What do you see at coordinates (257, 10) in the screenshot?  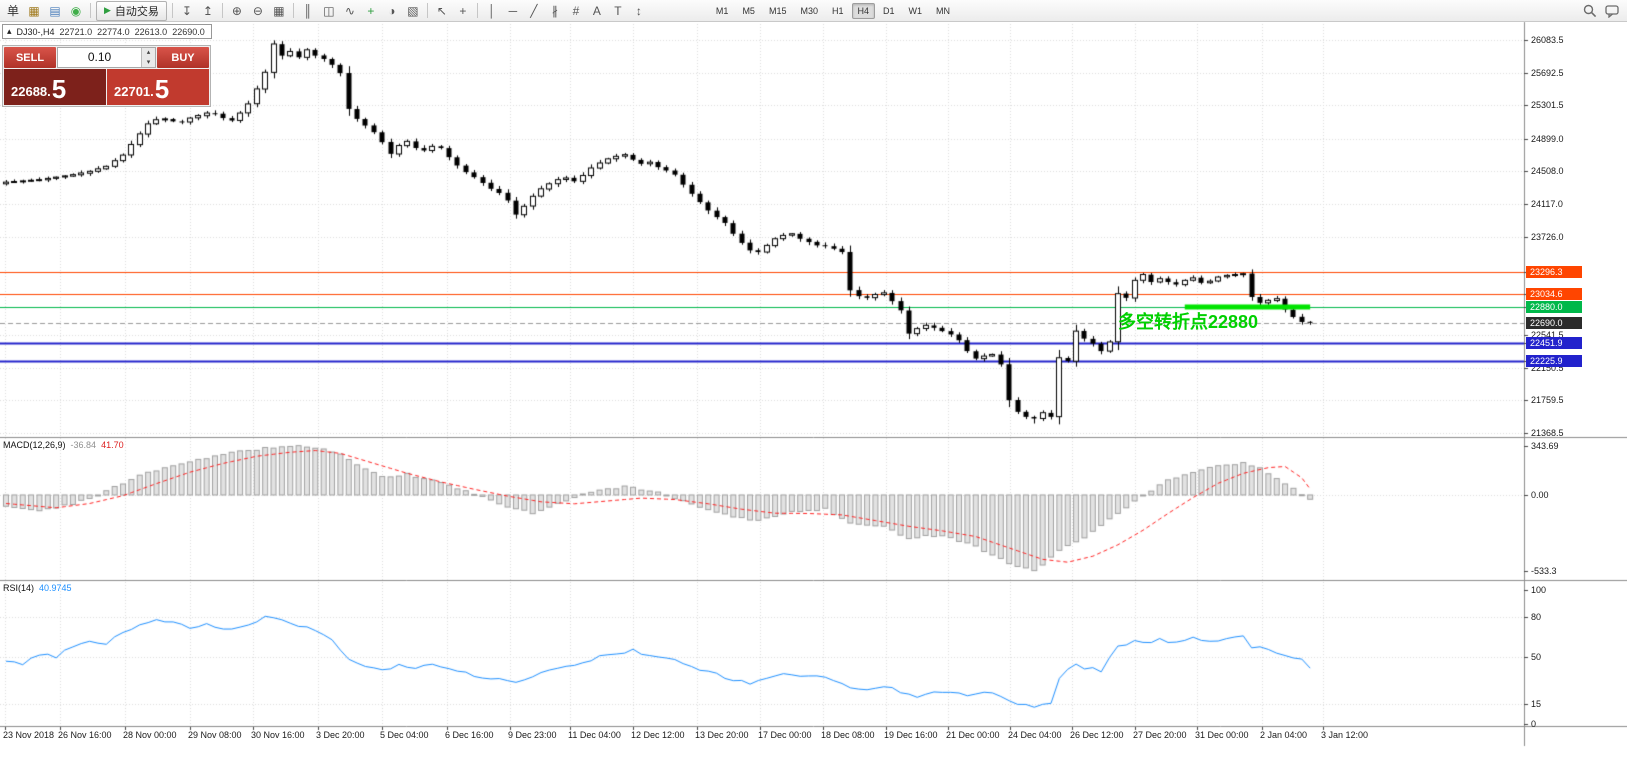 I see `zoom-out-icon: ⊖` at bounding box center [257, 10].